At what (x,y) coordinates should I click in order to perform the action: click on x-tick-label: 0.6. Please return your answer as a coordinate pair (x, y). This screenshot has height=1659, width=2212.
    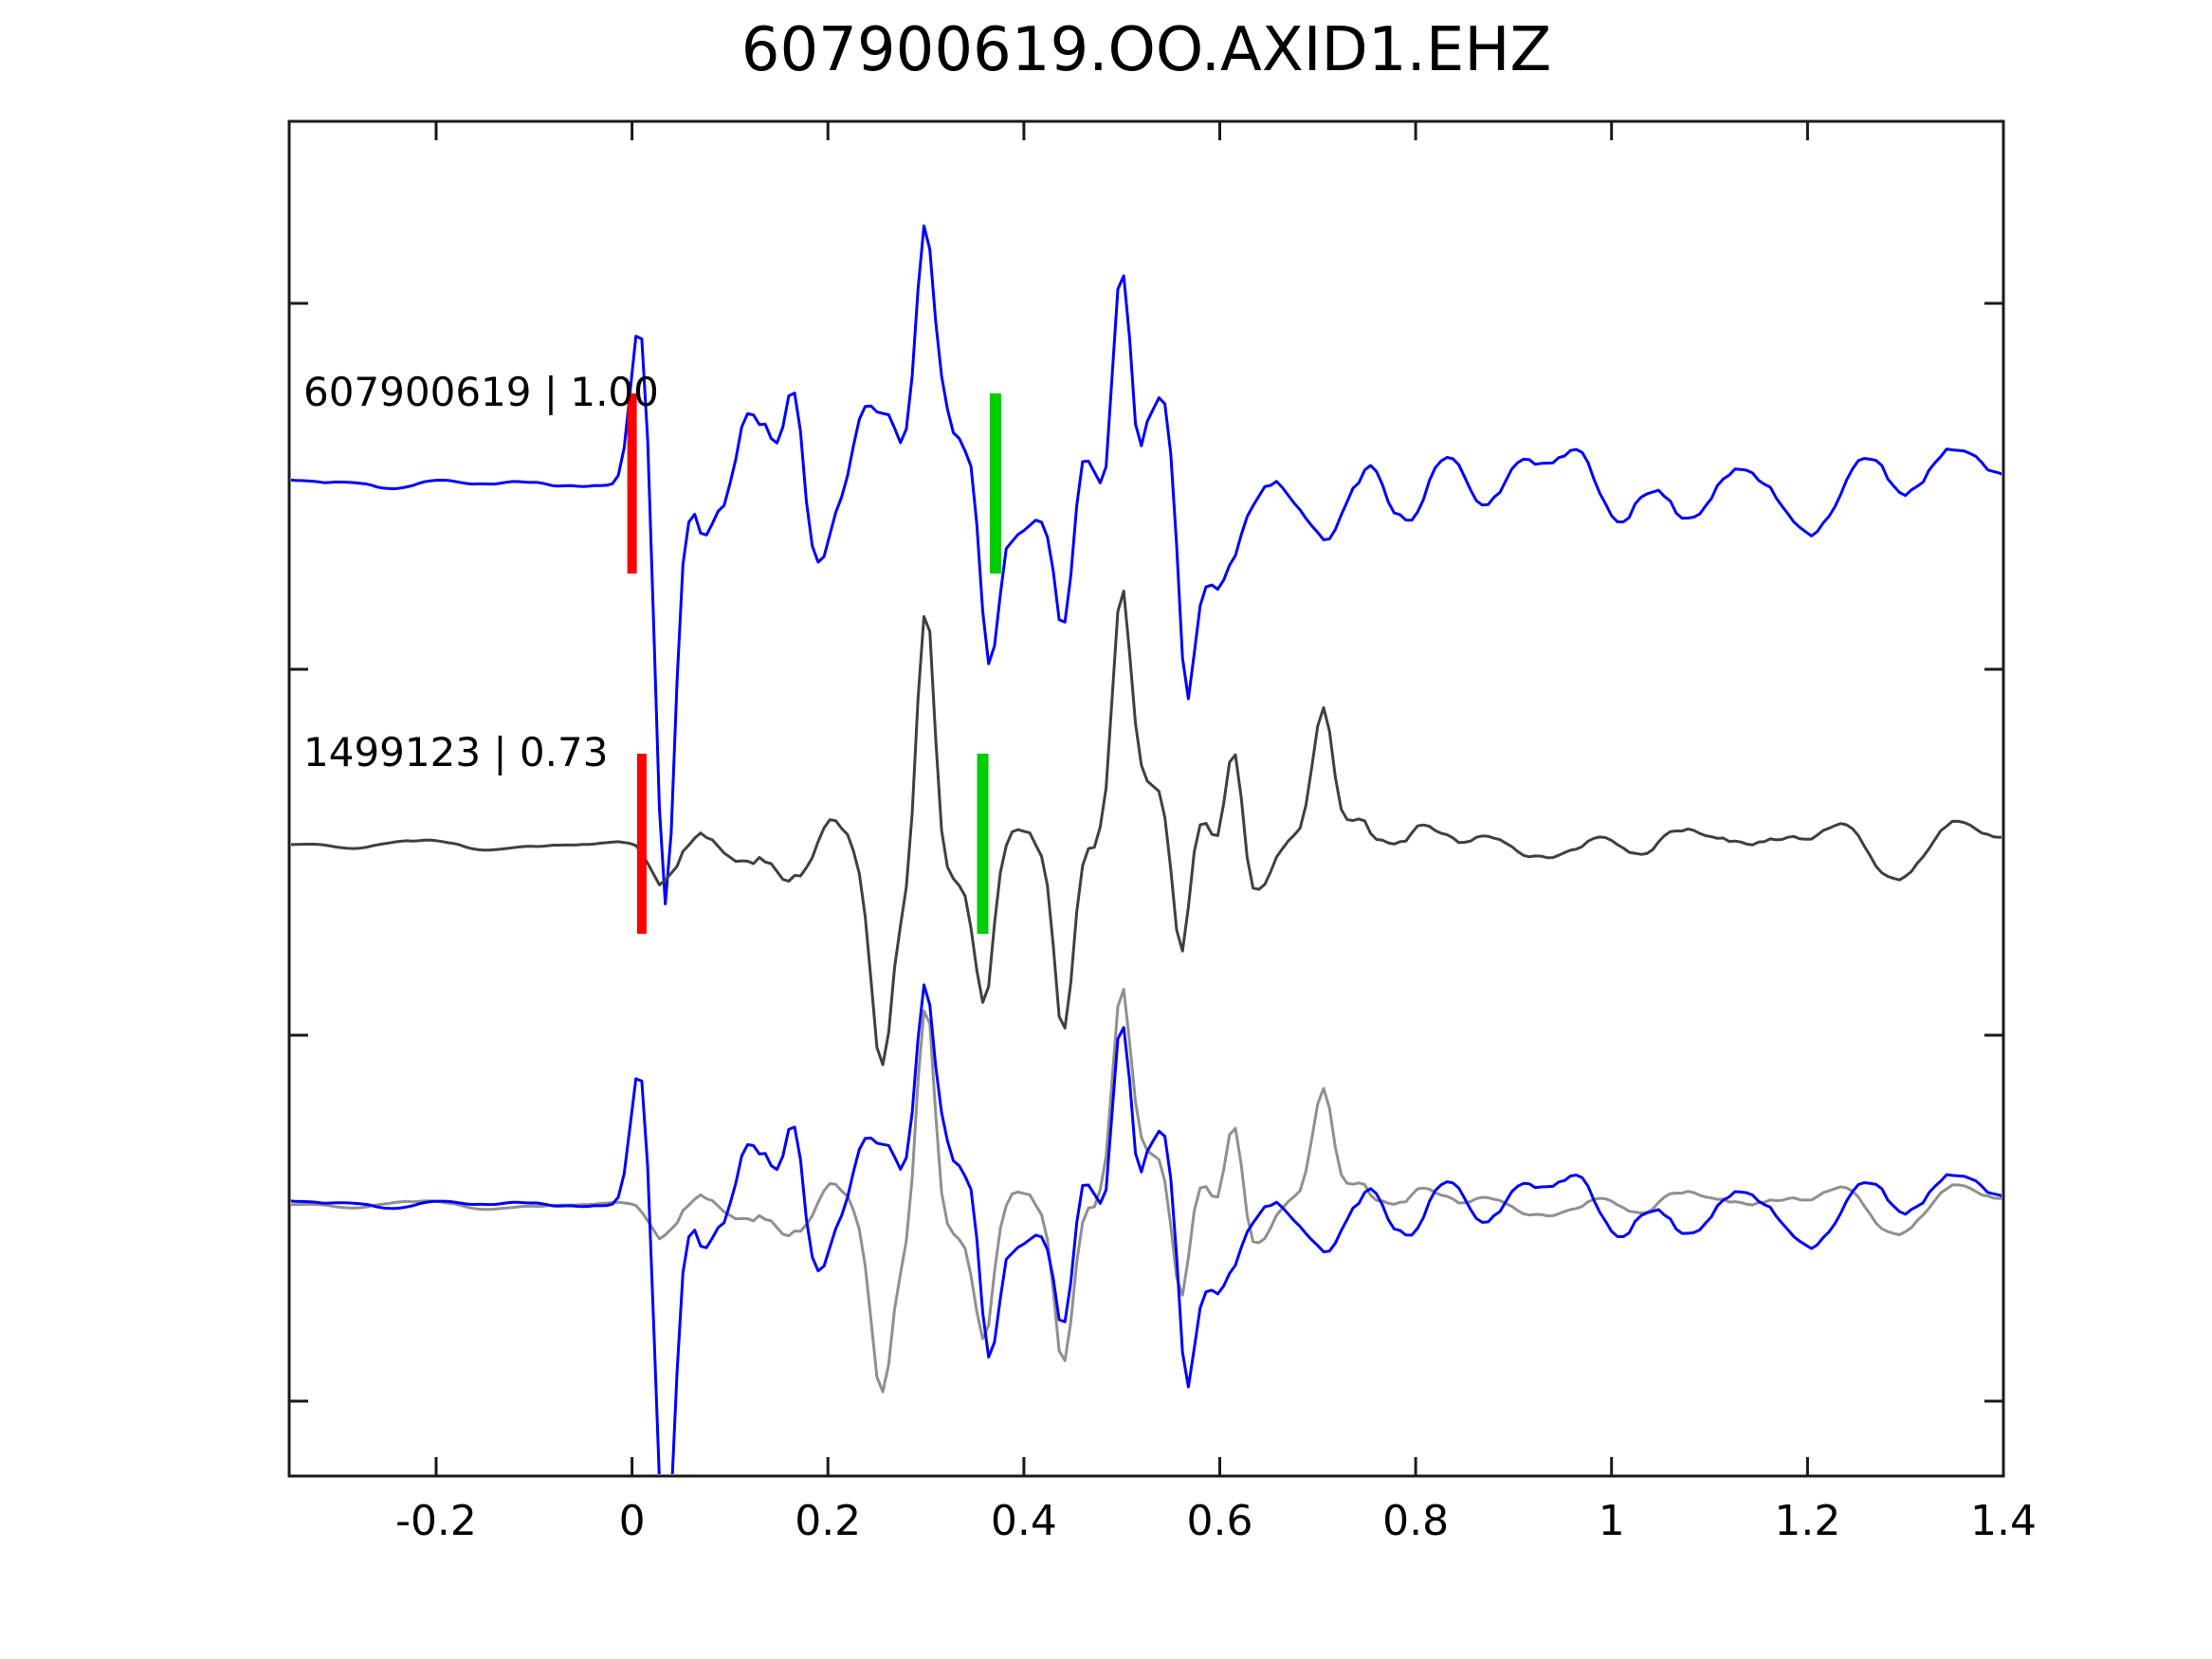
    Looking at the image, I should click on (1220, 1521).